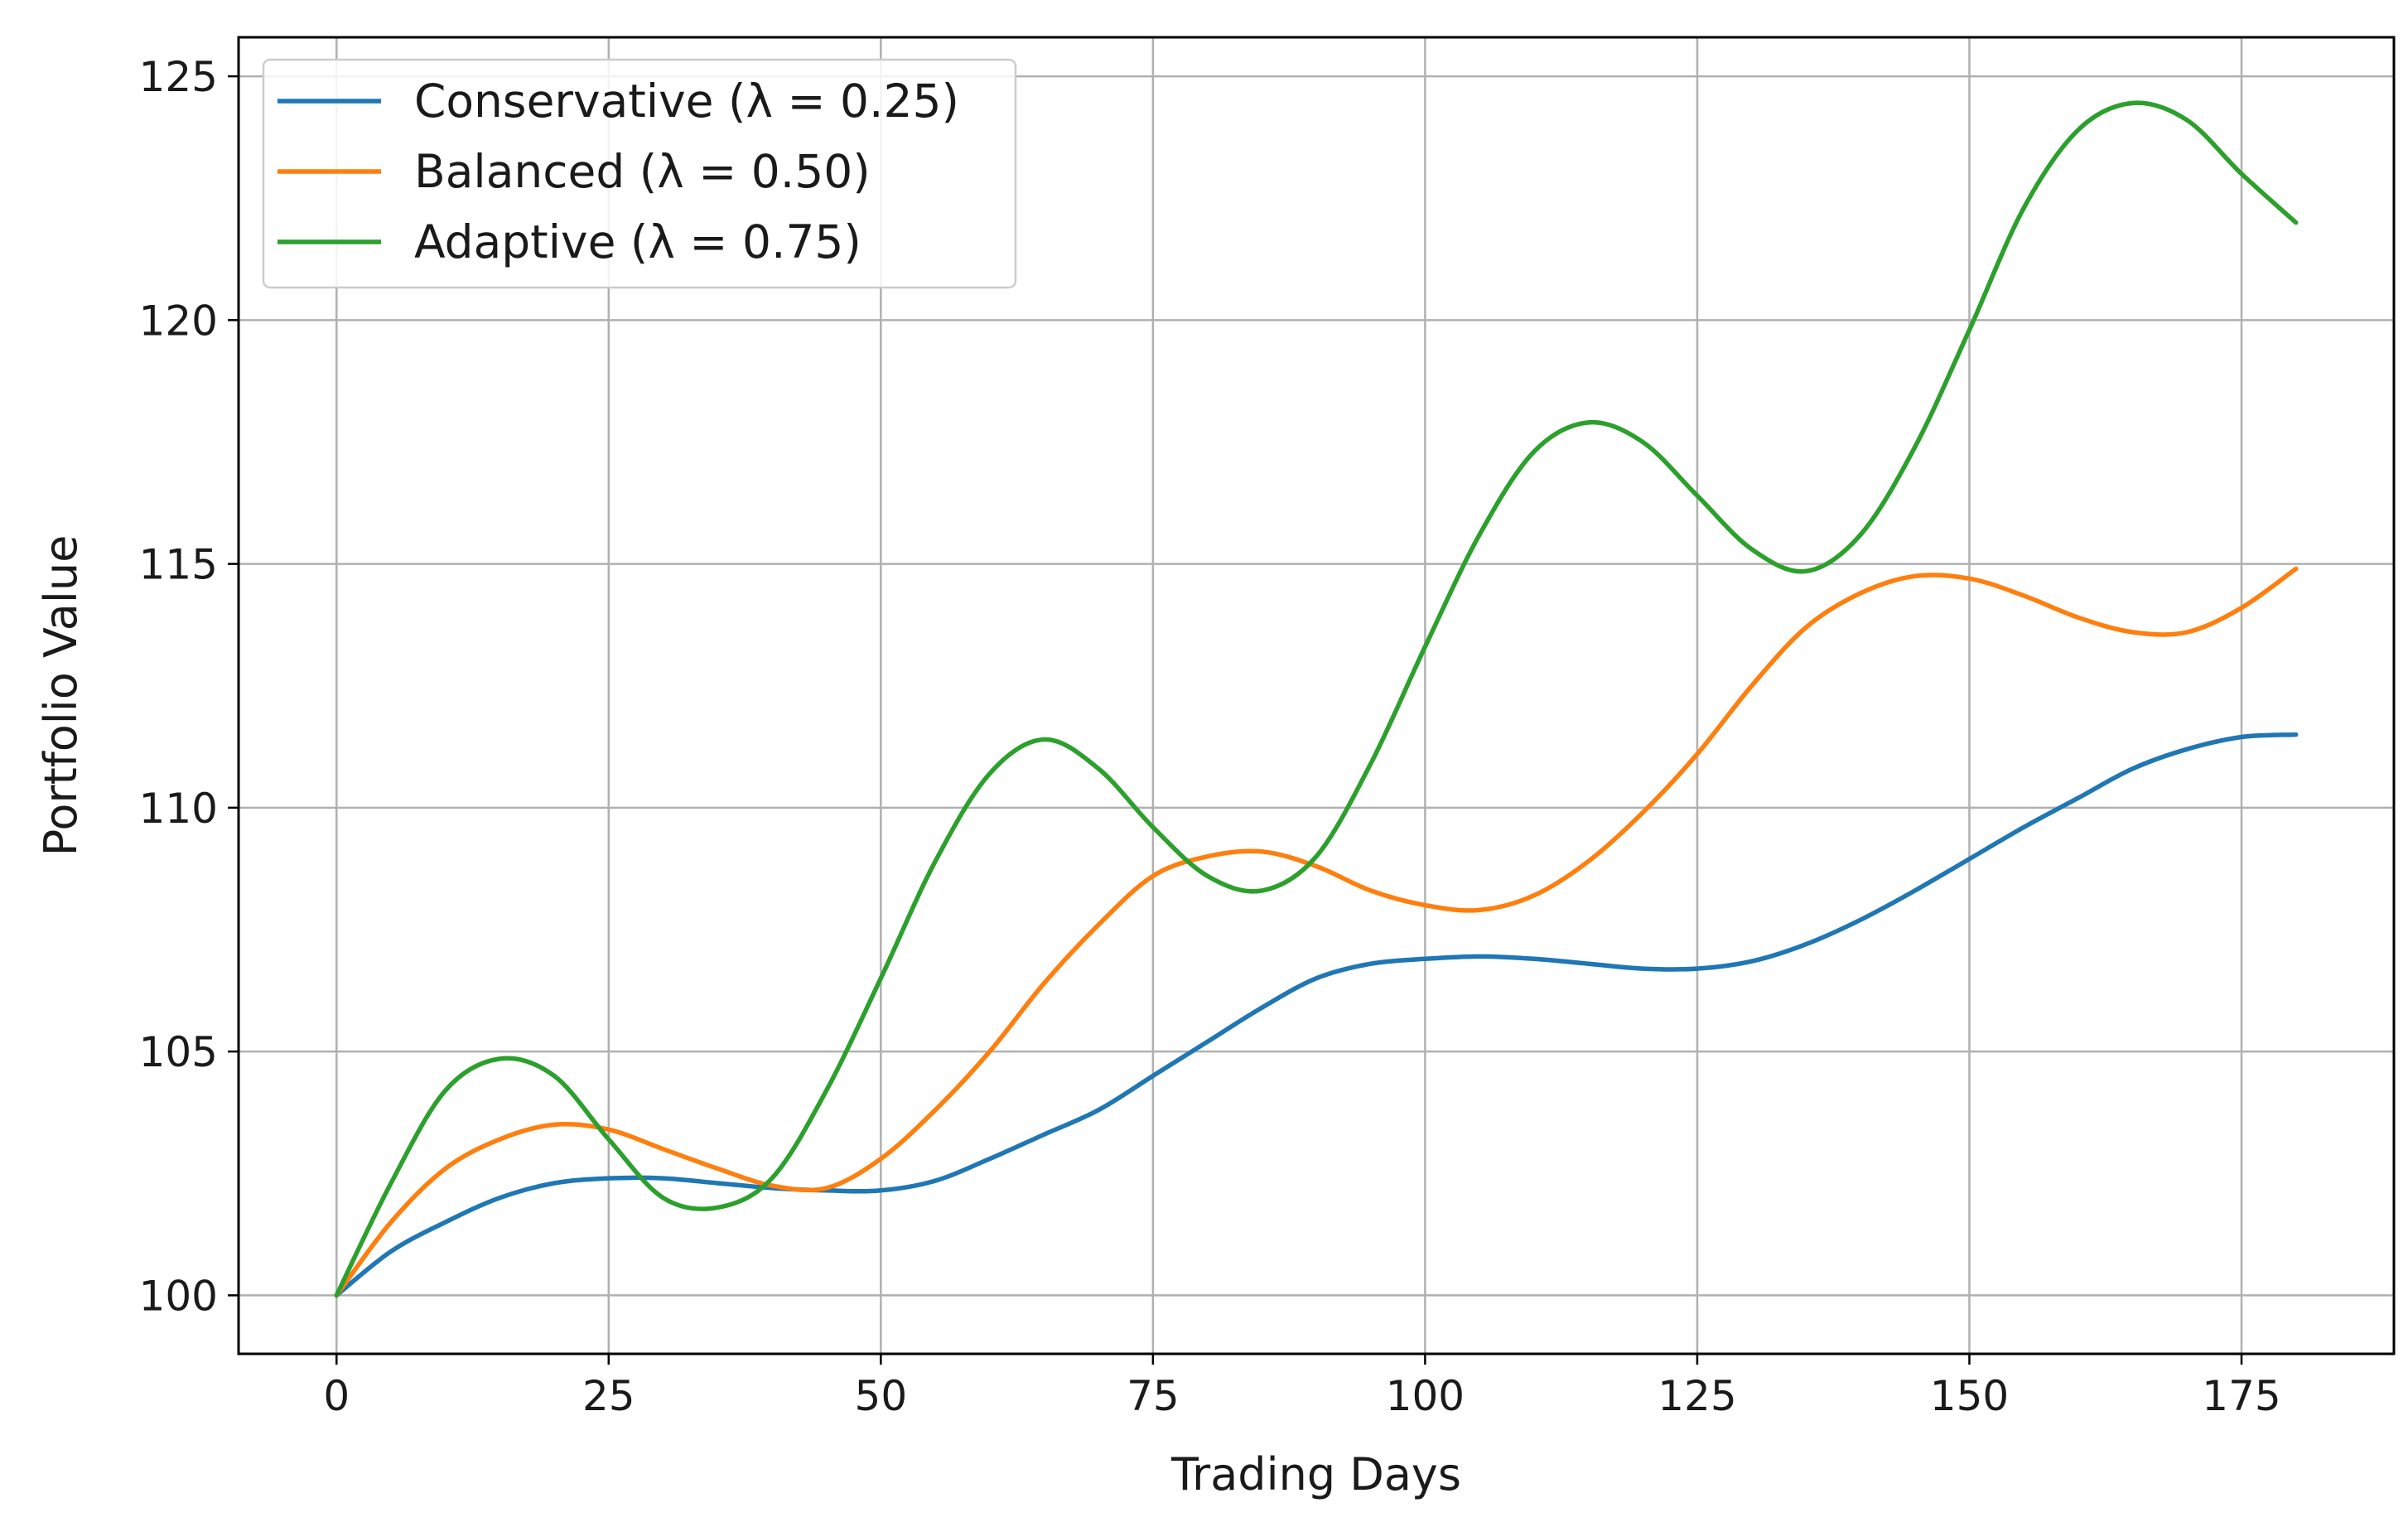 The height and width of the screenshot is (1527, 2408). I want to click on x-tick-label: 25, so click(608, 1396).